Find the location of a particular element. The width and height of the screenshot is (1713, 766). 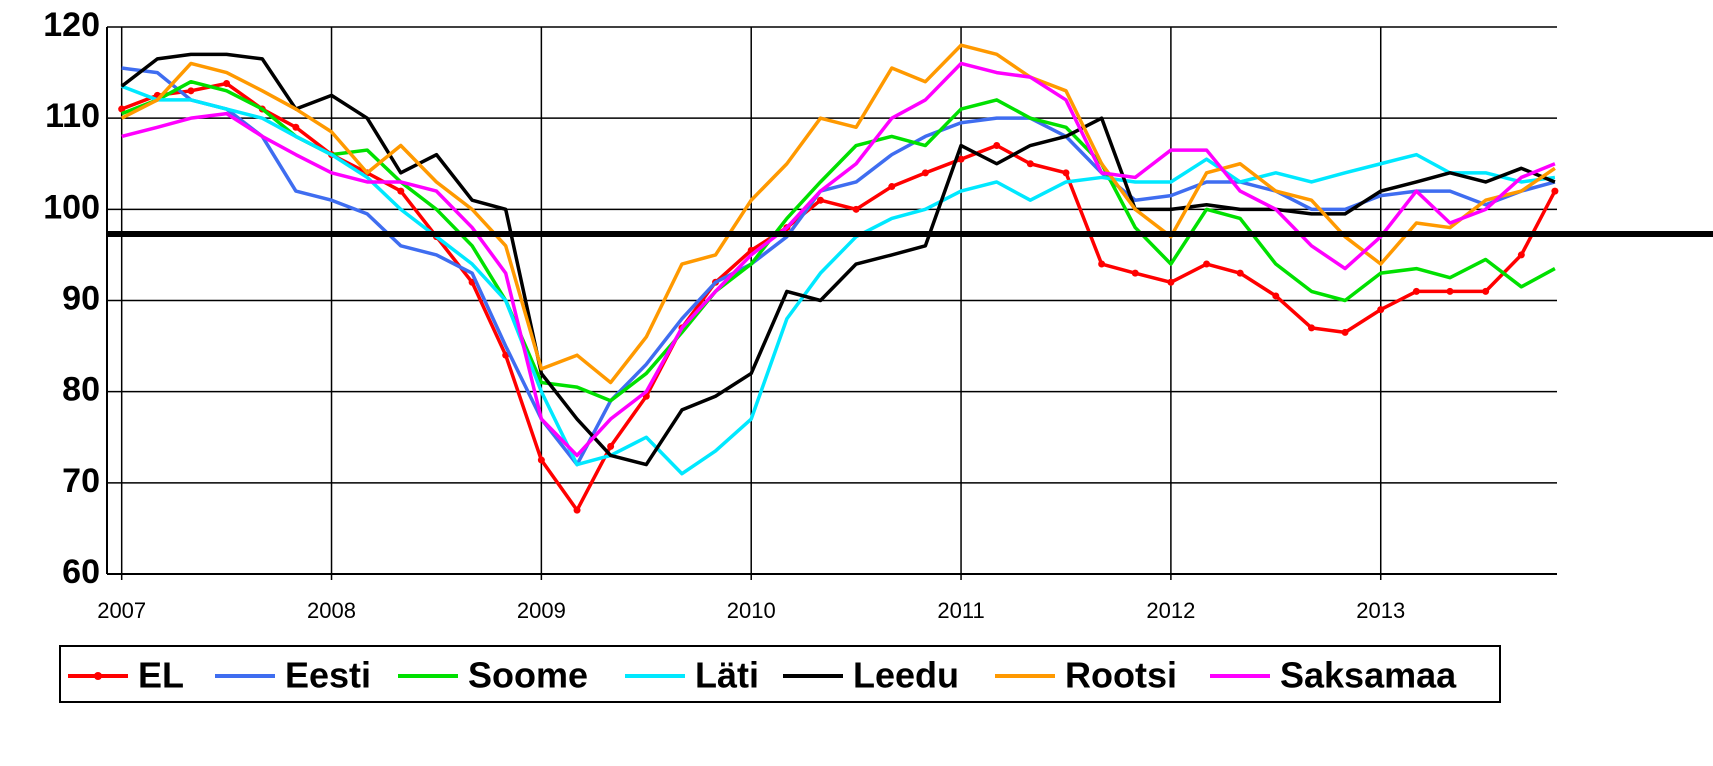

y-tick-label: 110 is located at coordinates (72, 116).